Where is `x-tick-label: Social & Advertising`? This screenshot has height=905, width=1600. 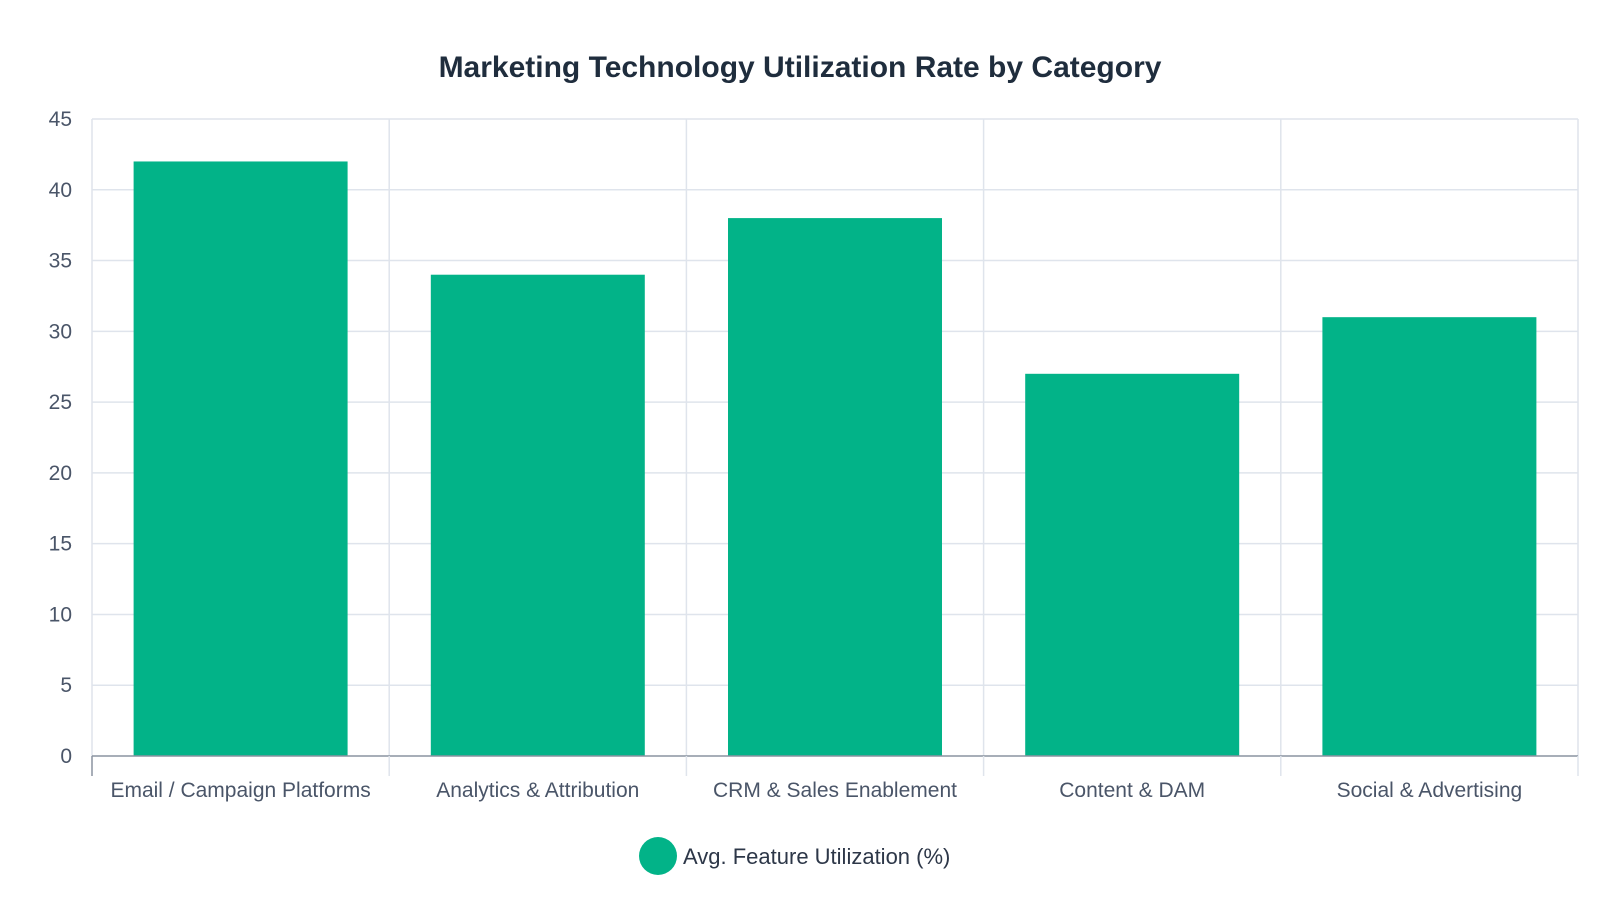 x-tick-label: Social & Advertising is located at coordinates (1430, 790).